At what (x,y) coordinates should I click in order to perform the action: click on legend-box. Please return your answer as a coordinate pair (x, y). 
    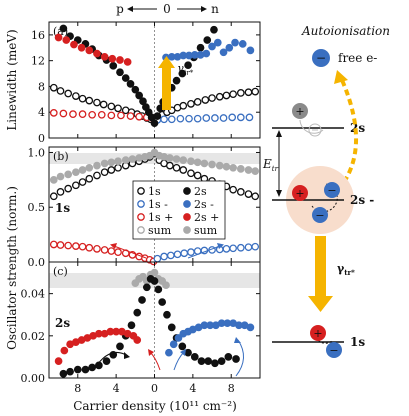
    Looking at the image, I should click on (179, 210).